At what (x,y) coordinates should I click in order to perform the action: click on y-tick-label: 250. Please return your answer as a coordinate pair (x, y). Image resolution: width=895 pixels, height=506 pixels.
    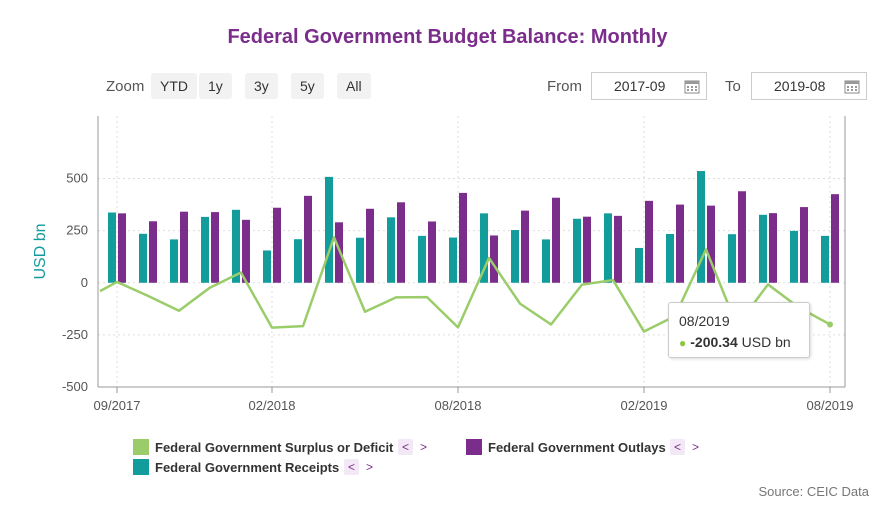
    Looking at the image, I should click on (77, 230).